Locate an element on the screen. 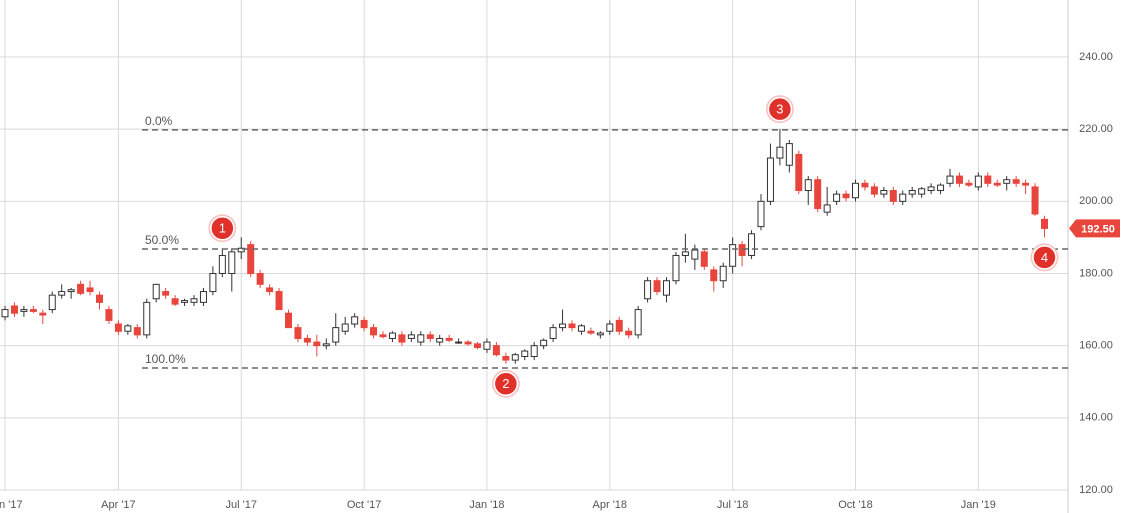 The image size is (1124, 513). event-label: 3 is located at coordinates (779, 109).